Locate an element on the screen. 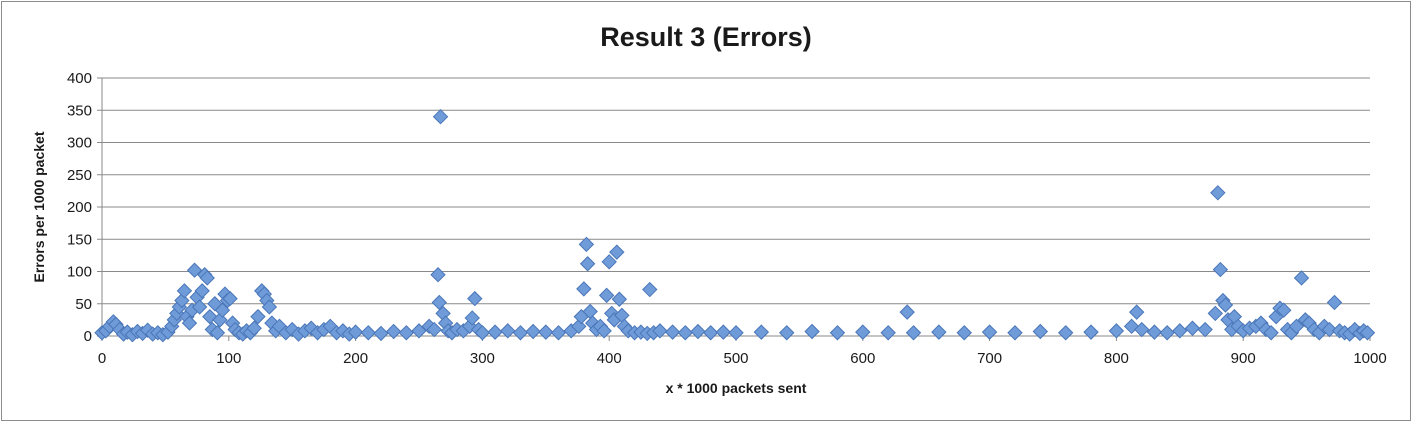  x-tick-label: 1000 is located at coordinates (1369, 358).